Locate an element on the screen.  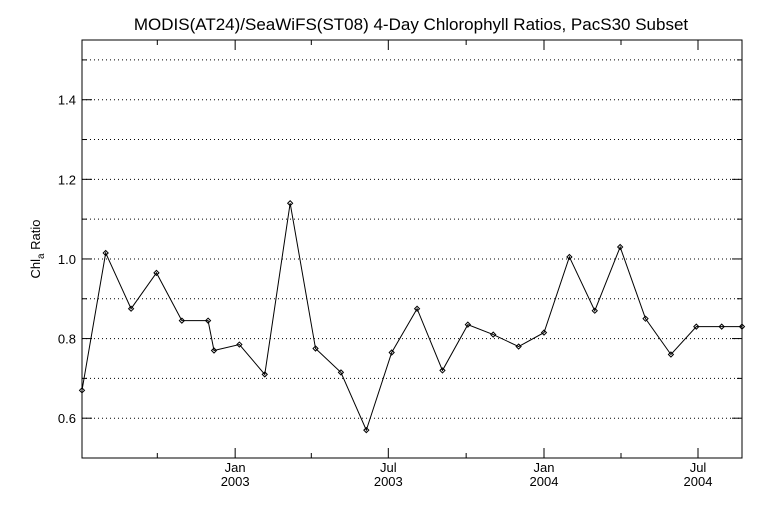
y-tick-label: 1.0 is located at coordinates (67, 259).